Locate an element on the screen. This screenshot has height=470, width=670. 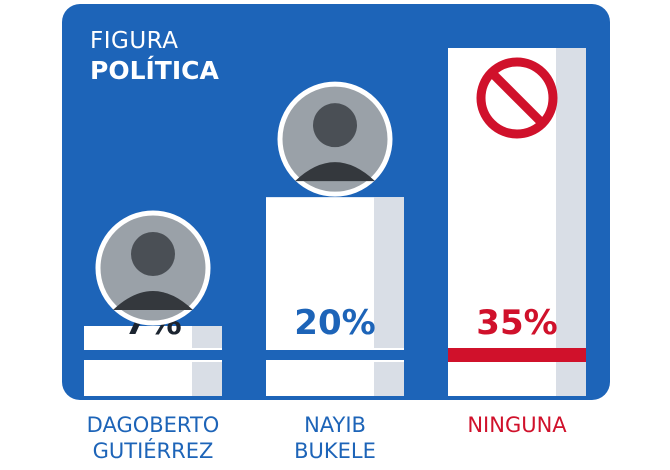
chart-title-line2: POLÍTICA is located at coordinates (154, 70).